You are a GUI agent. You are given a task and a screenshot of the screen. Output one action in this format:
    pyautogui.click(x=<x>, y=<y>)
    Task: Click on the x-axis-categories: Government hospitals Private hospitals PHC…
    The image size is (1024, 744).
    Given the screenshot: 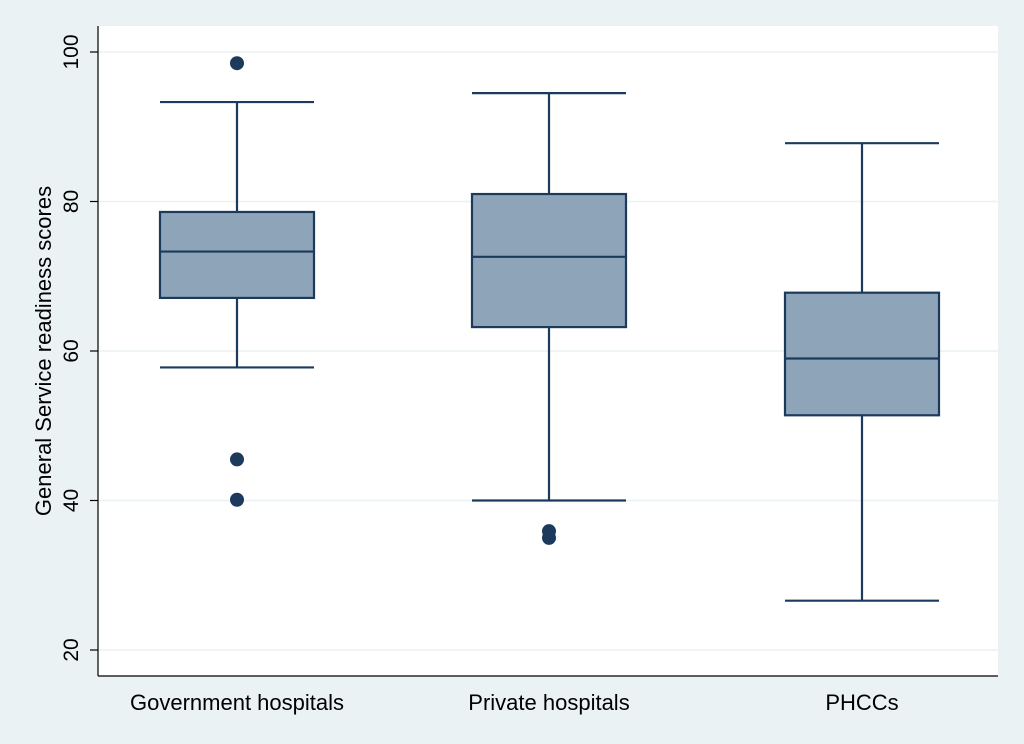 What is the action you would take?
    pyautogui.click(x=514, y=702)
    